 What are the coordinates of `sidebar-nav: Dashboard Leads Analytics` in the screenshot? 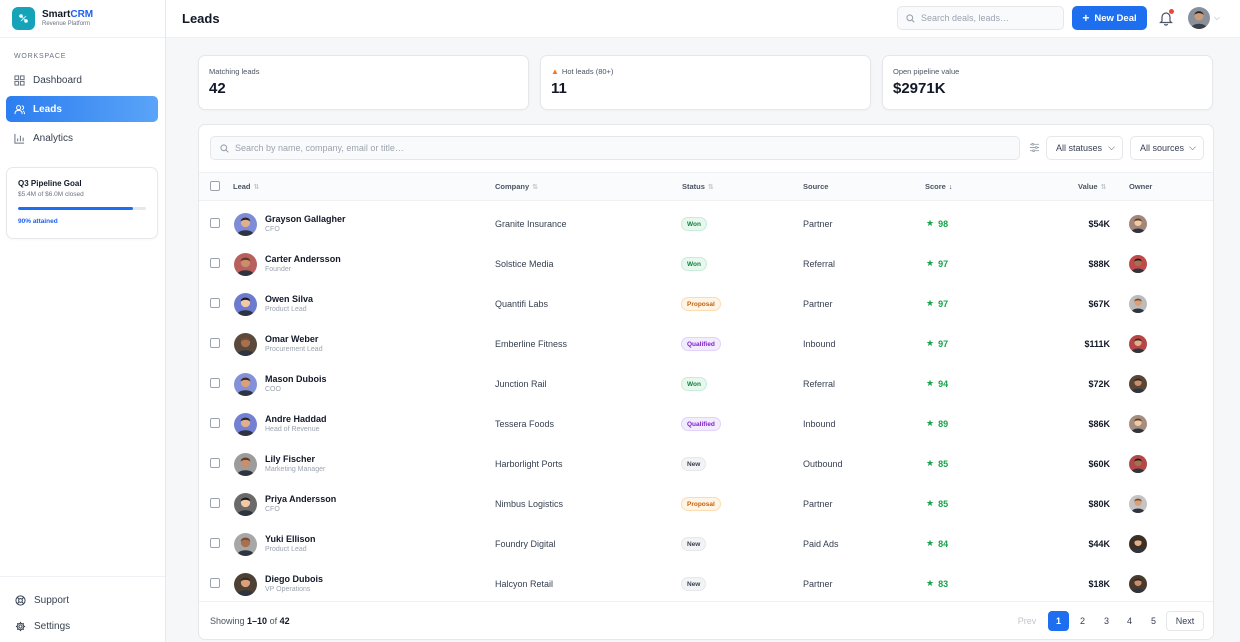 It's located at (82, 110).